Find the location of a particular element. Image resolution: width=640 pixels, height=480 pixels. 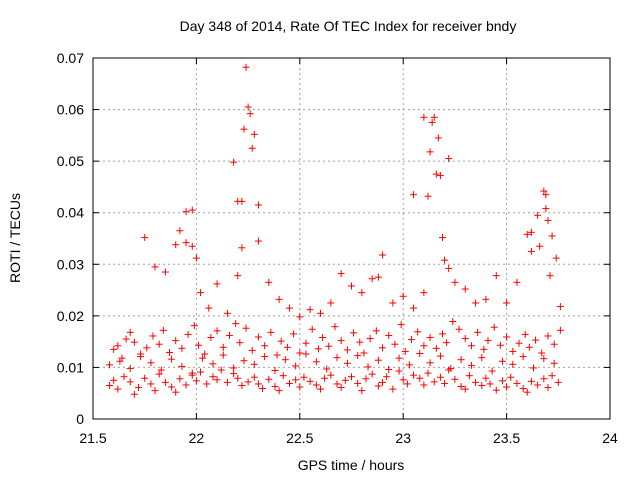

x-tick-label: 23.5 is located at coordinates (506, 438).